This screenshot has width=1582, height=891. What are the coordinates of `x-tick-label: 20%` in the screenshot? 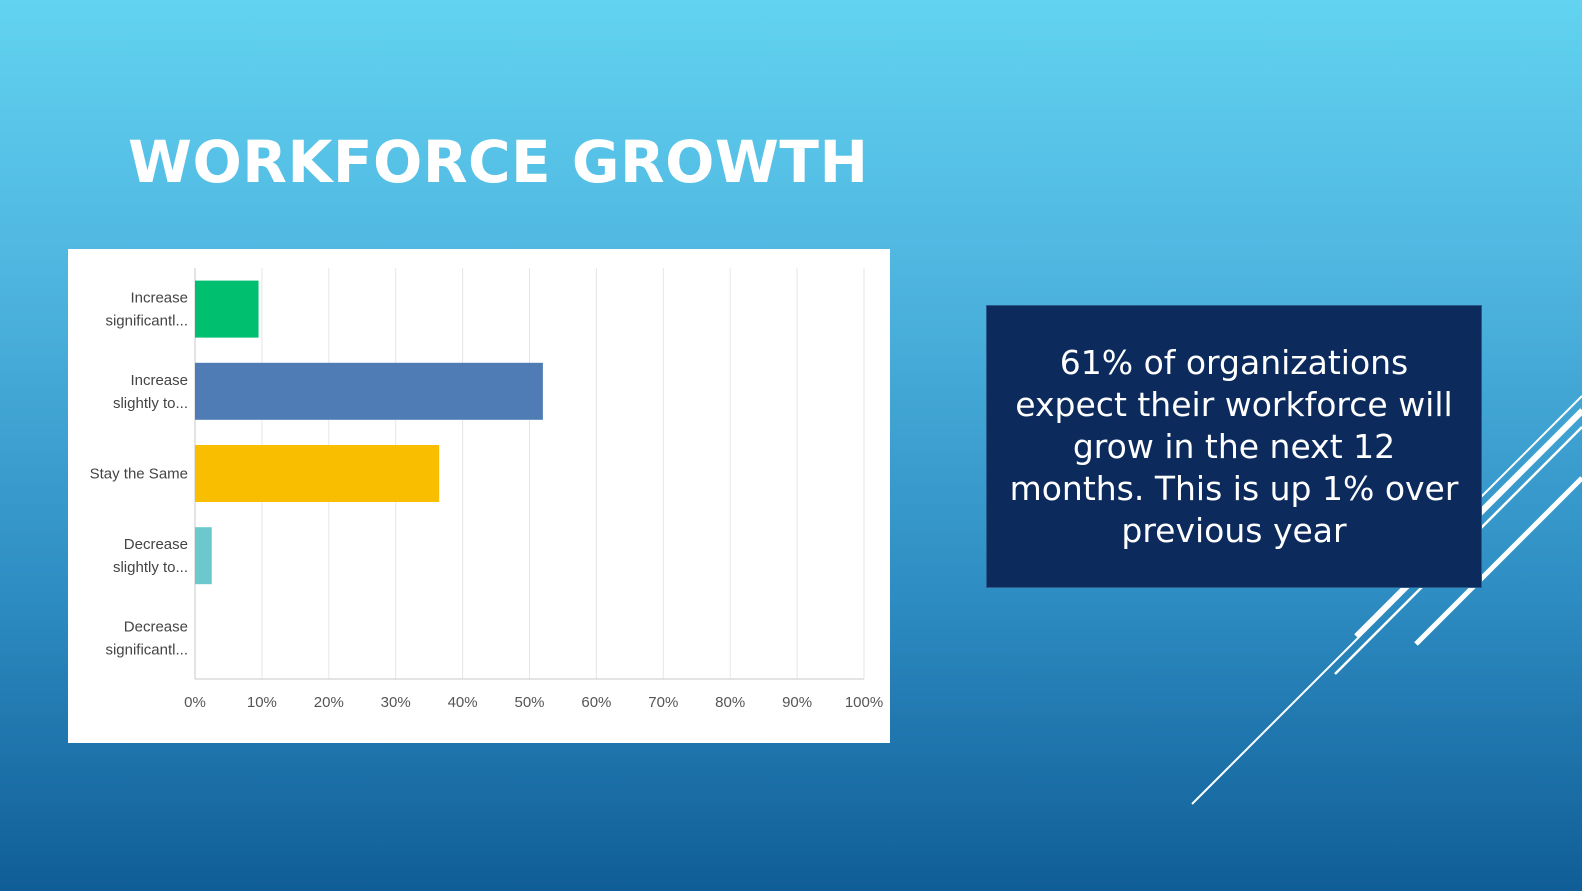 It's located at (329, 702).